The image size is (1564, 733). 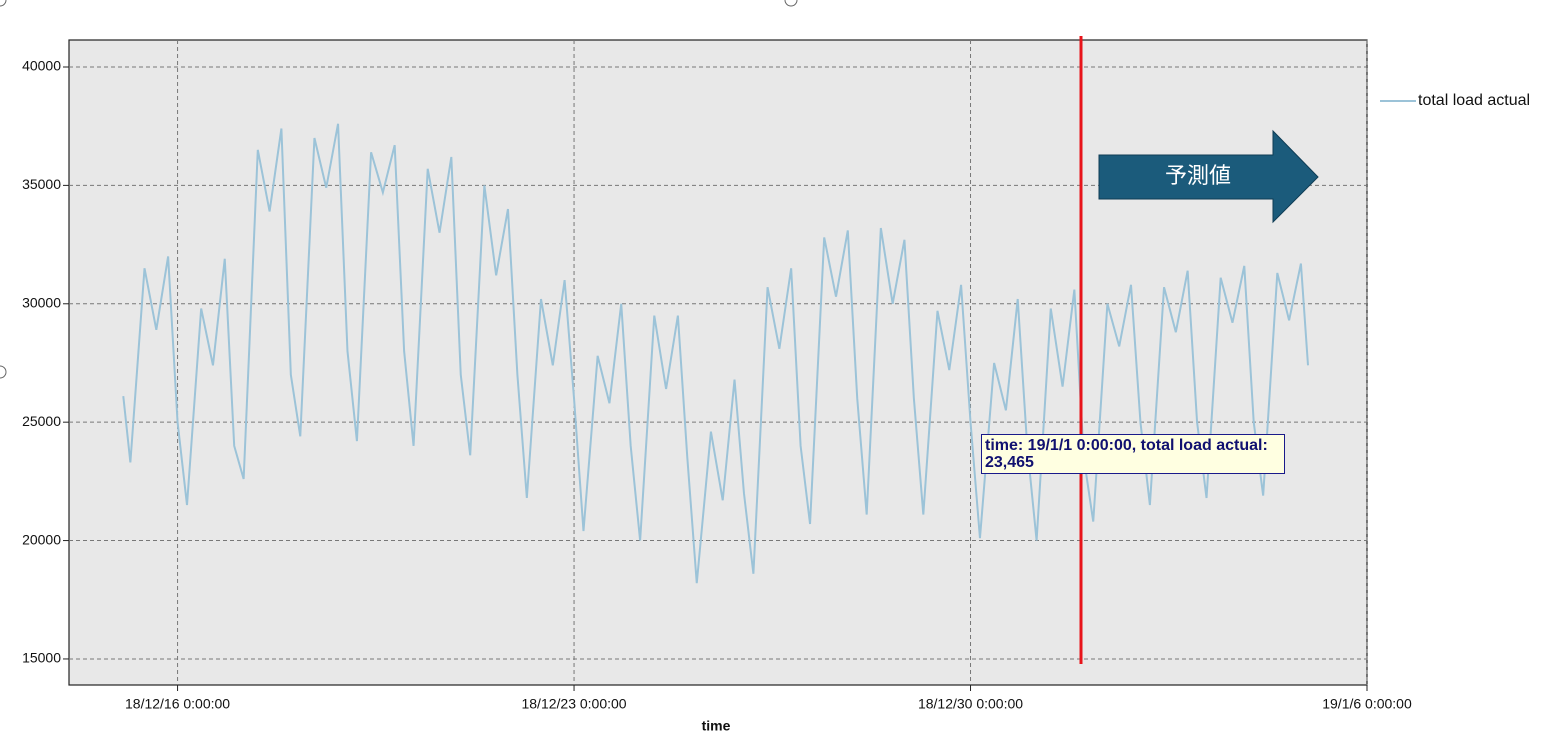 I want to click on y-tick-label: 30000, so click(x=41, y=302).